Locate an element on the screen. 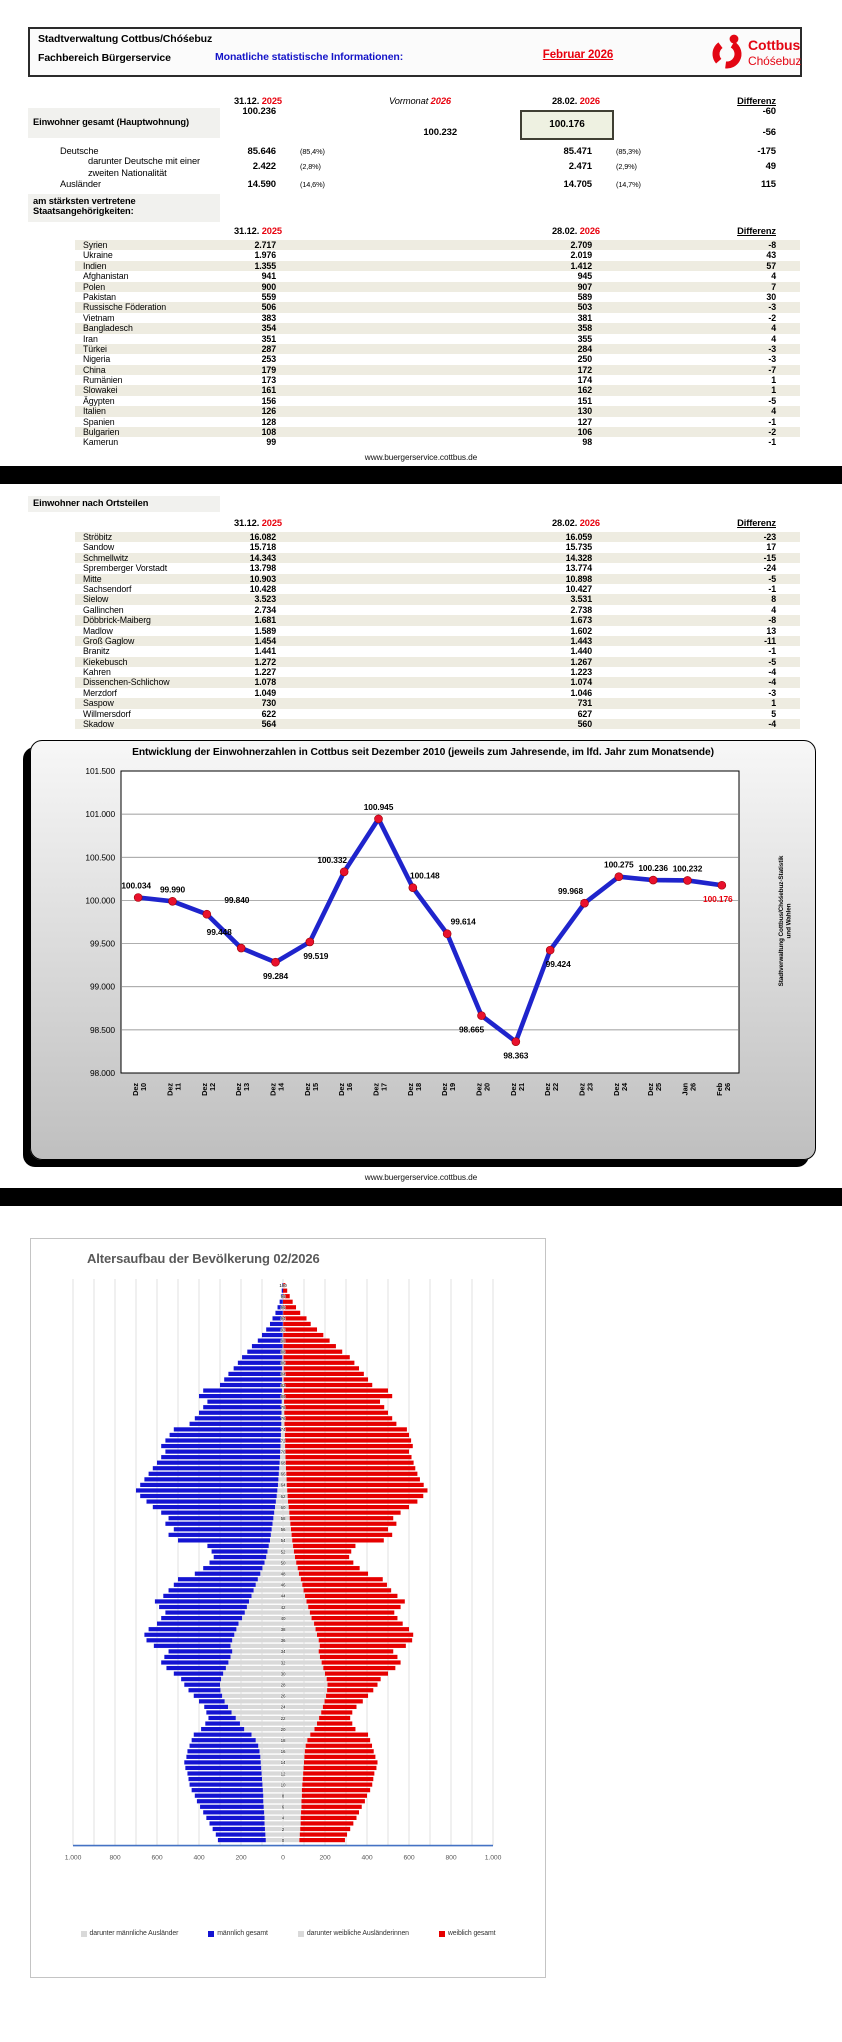 This screenshot has height=2042, width=842. value-2026: 162 is located at coordinates (584, 390).